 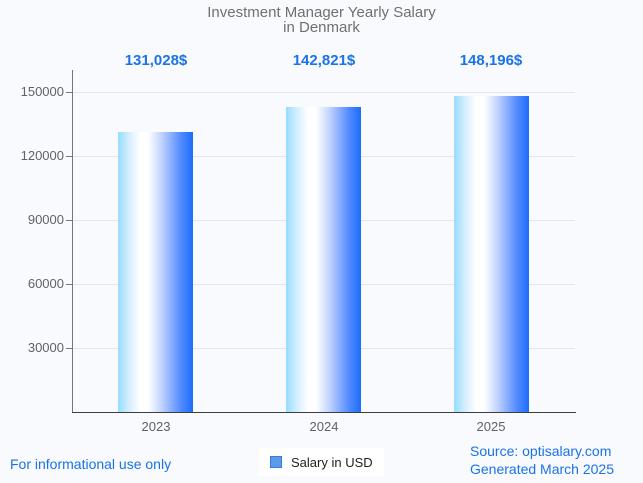 What do you see at coordinates (45, 283) in the screenshot?
I see `y-axis-tick-label: 60000` at bounding box center [45, 283].